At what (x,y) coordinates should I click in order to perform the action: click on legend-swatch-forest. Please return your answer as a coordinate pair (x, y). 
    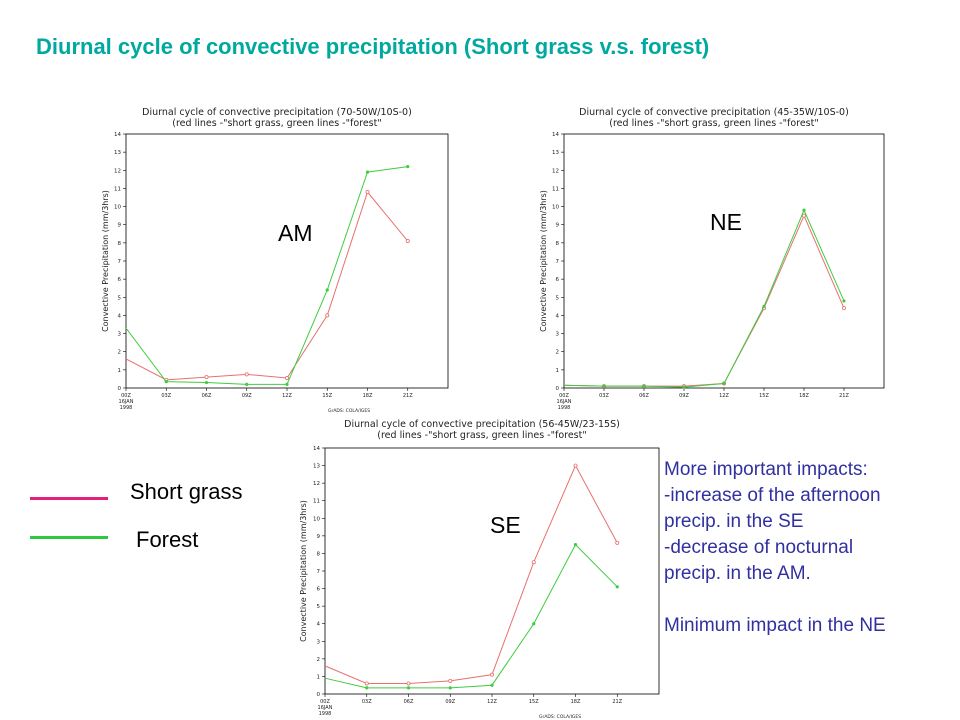
    Looking at the image, I should click on (69, 537).